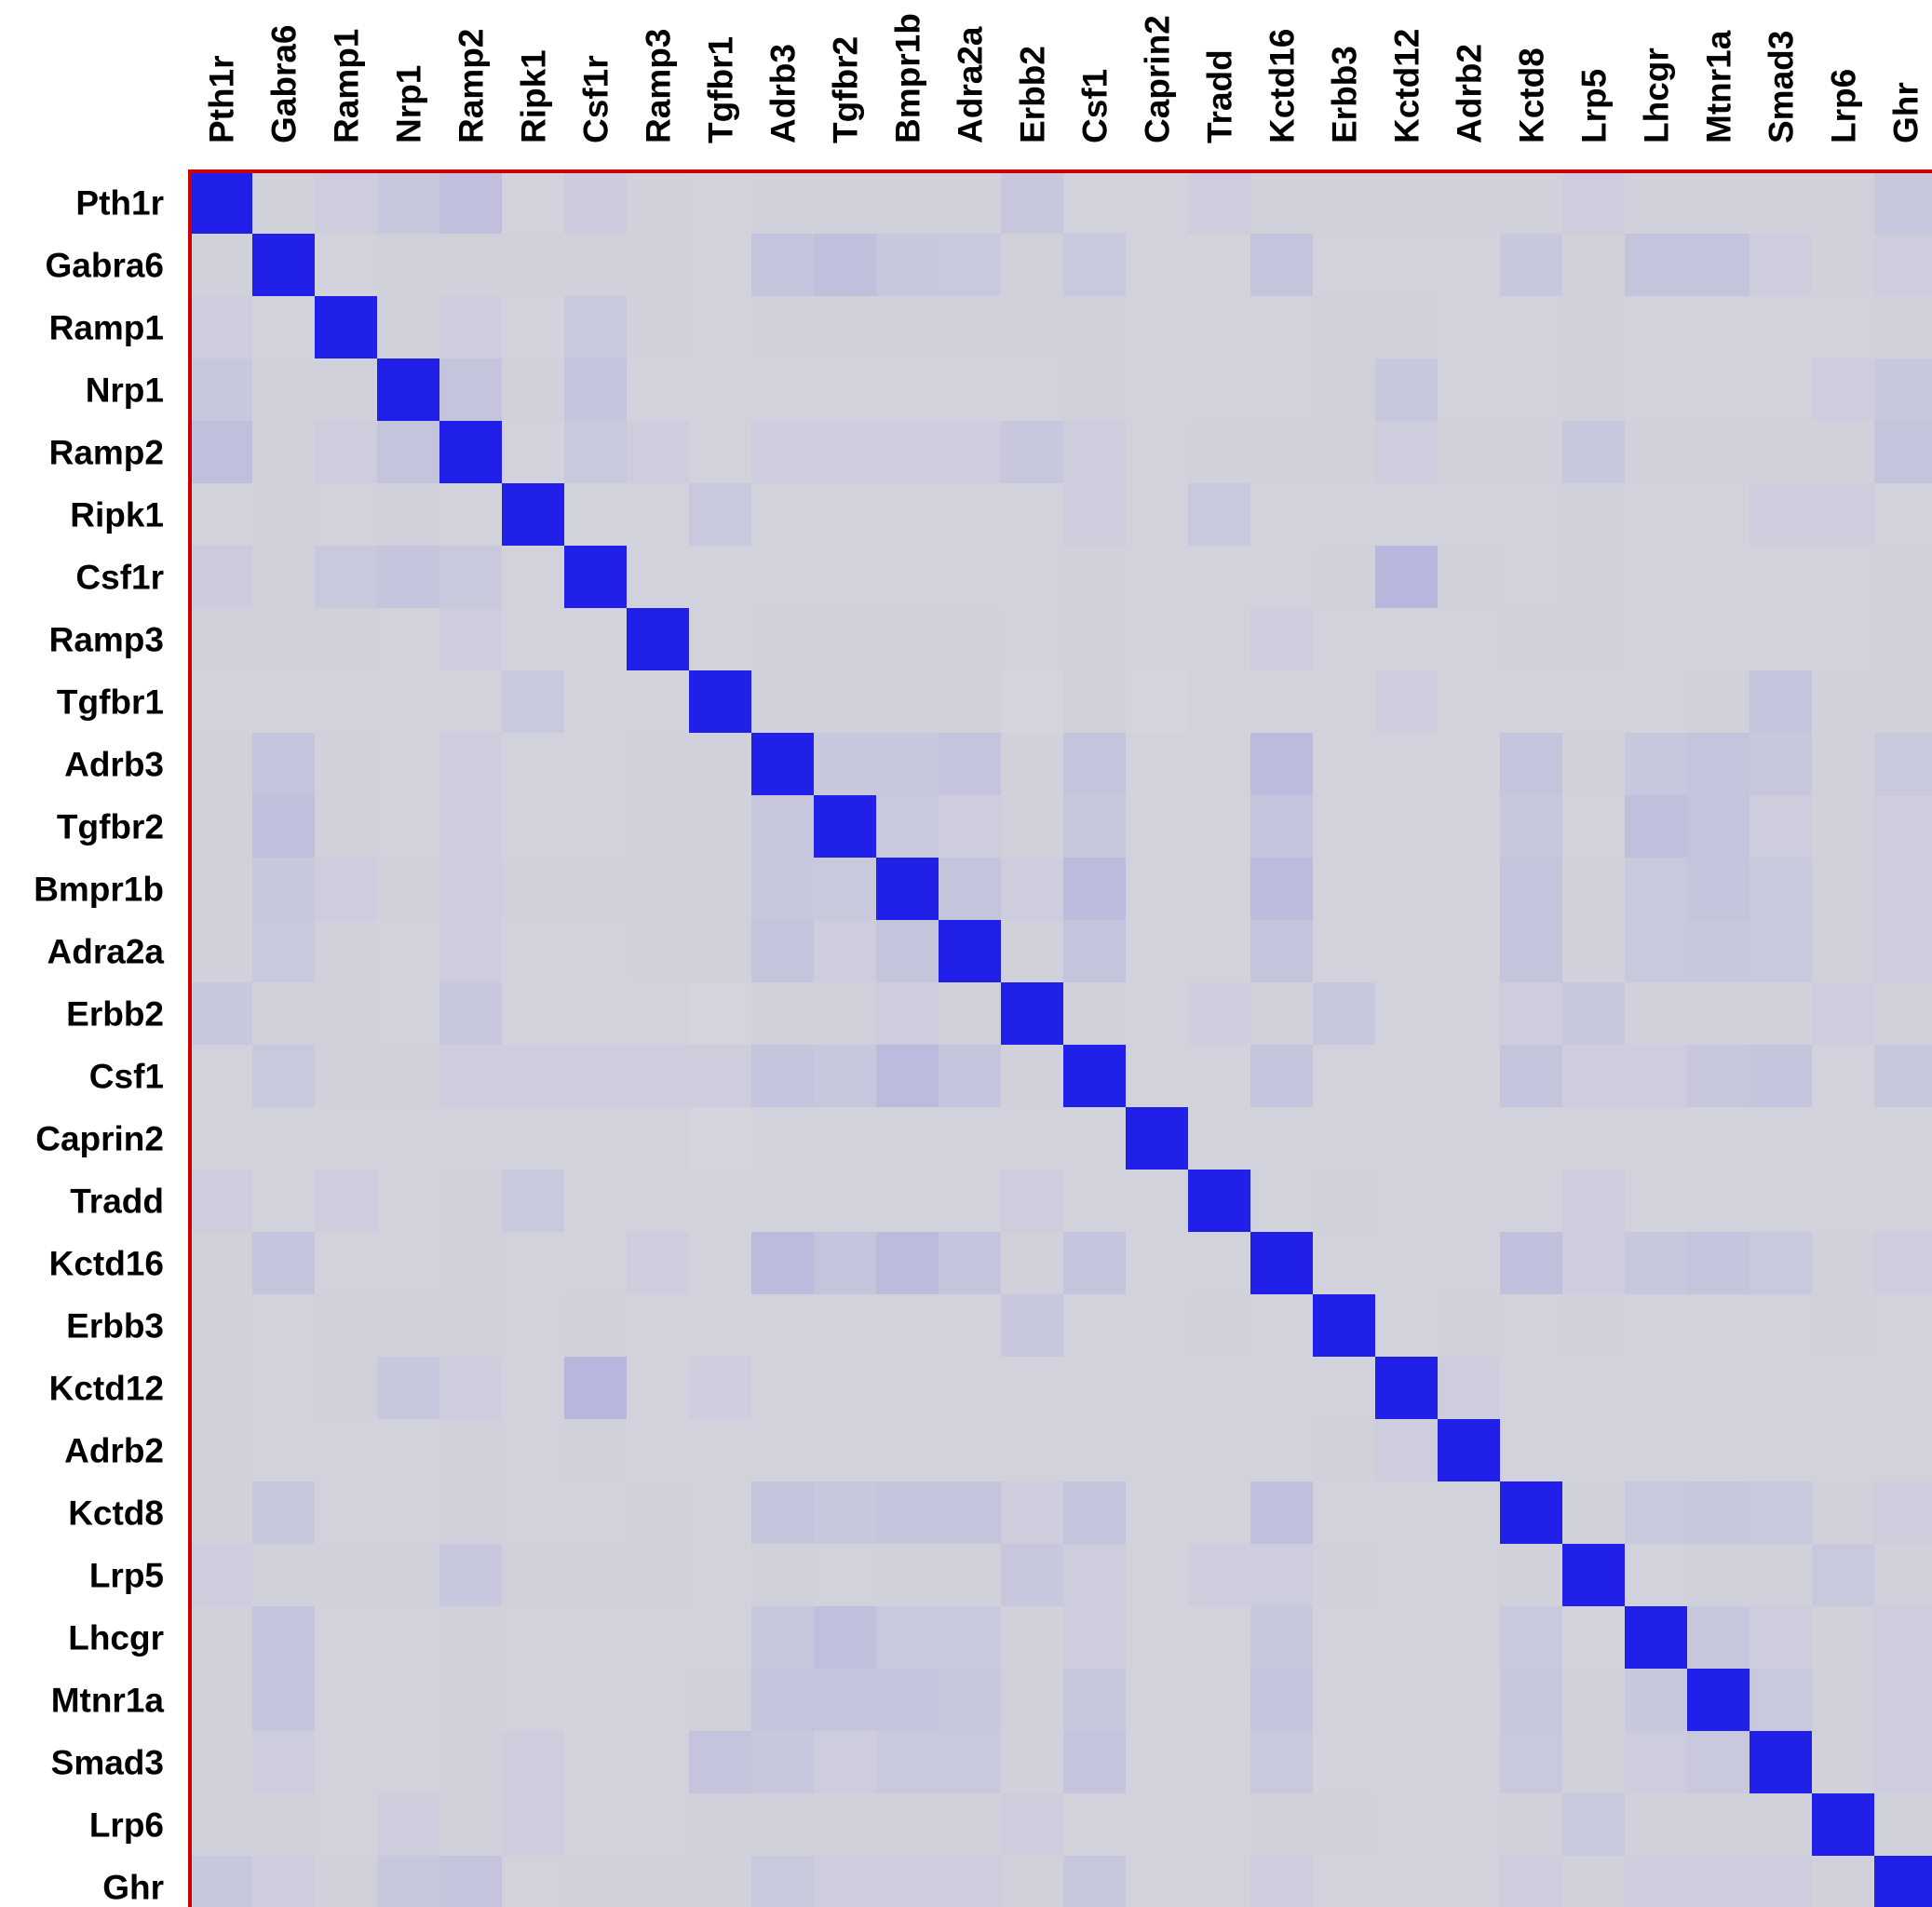  What do you see at coordinates (1903, 827) in the screenshot?
I see `cell-tgfbr2-ghr` at bounding box center [1903, 827].